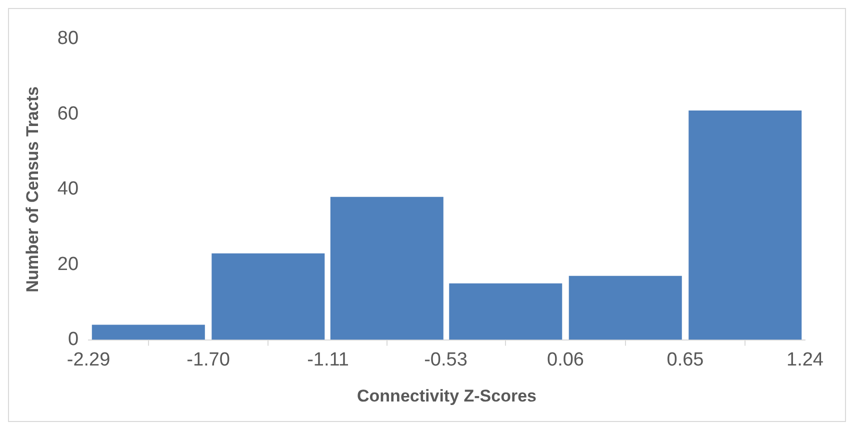  What do you see at coordinates (805, 359) in the screenshot?
I see `x-tick-label: 1.24` at bounding box center [805, 359].